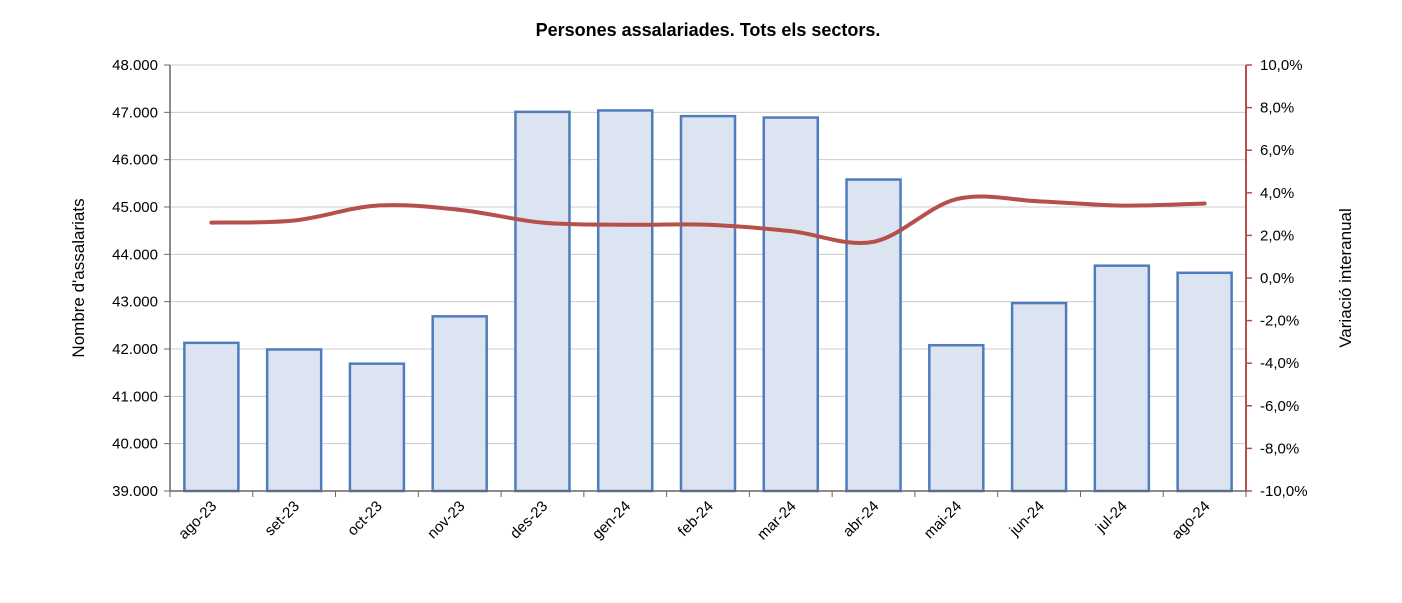 Image resolution: width=1402 pixels, height=603 pixels. I want to click on x-tick-label: des-23, so click(529, 520).